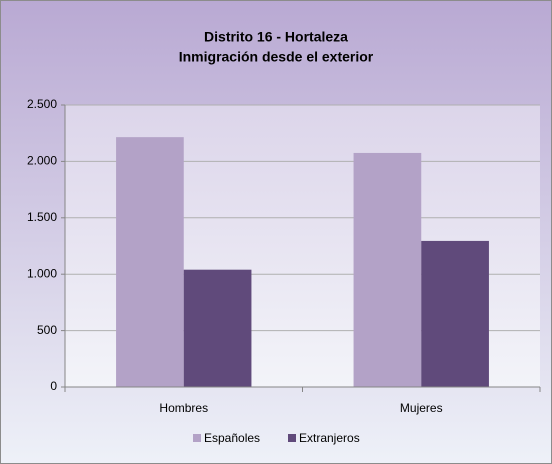  Describe the element at coordinates (232, 438) in the screenshot. I see `legend-label: Españoles` at that location.